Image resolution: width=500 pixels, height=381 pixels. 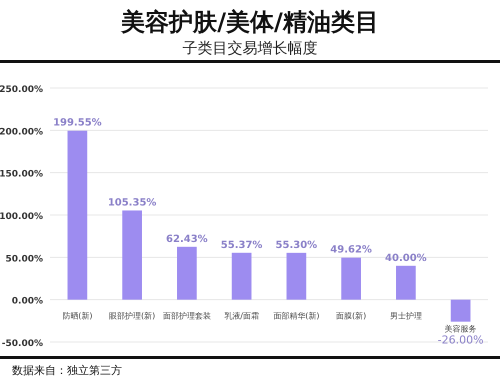 What do you see at coordinates (250, 48) in the screenshot?
I see `chart-subtitle: 子类目交易增长幅度` at bounding box center [250, 48].